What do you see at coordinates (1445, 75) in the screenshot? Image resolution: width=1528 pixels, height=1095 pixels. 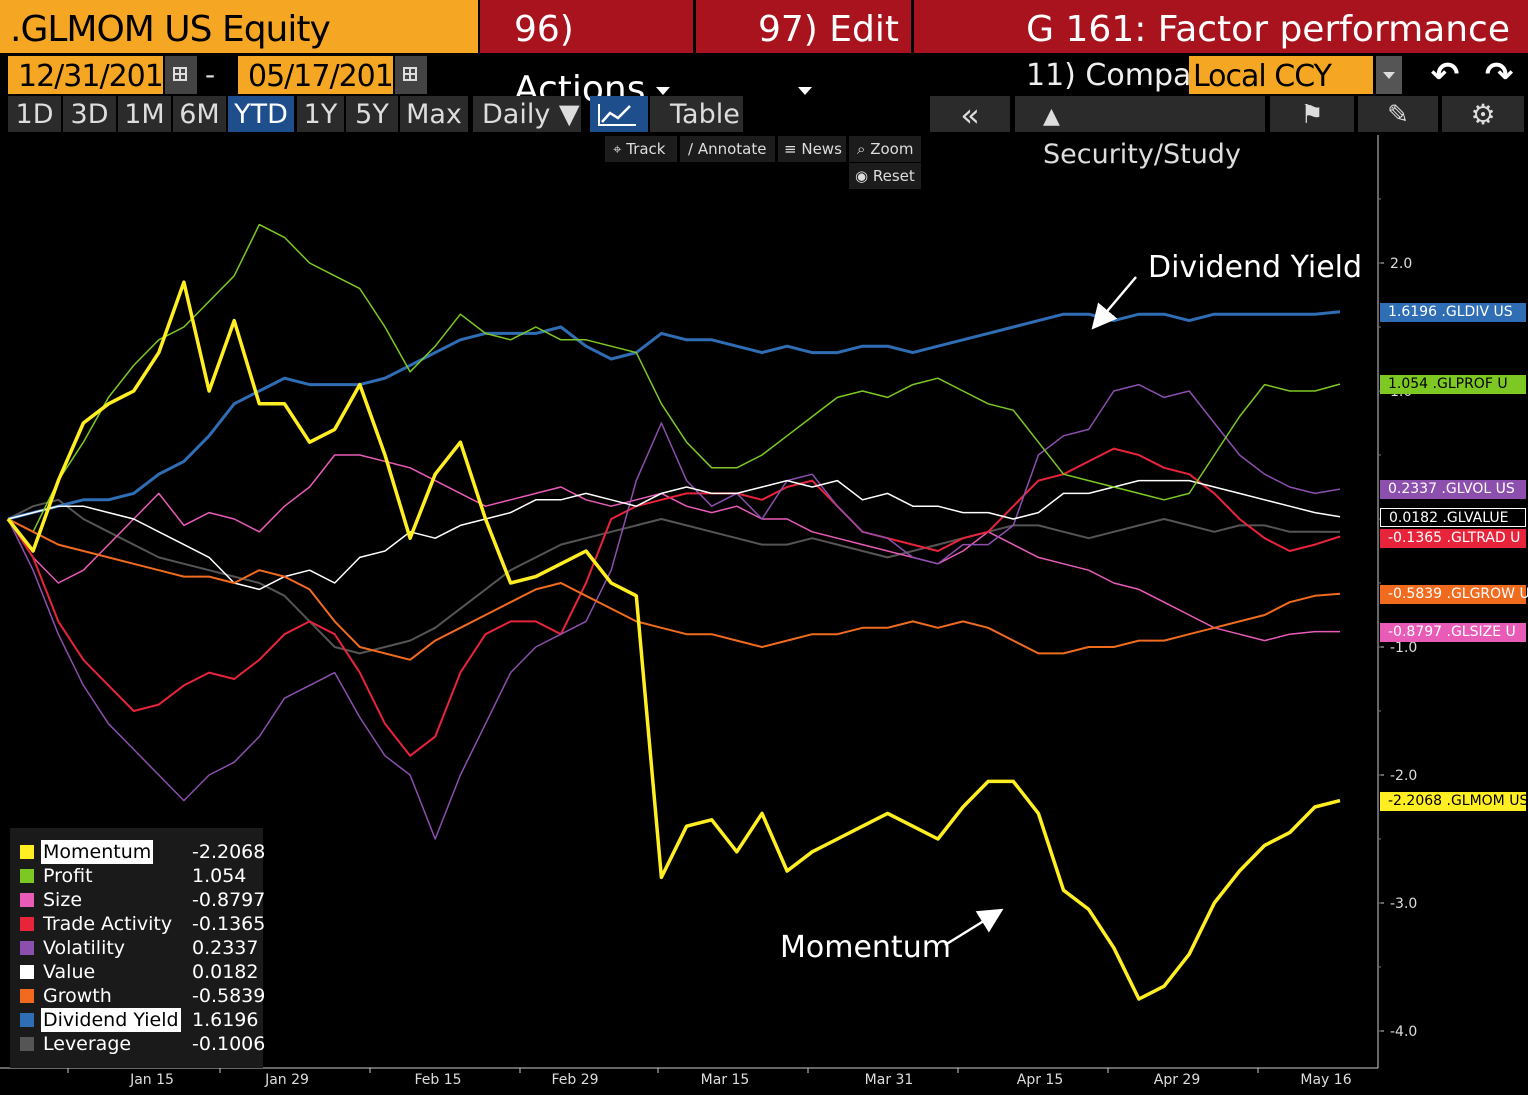 I see `undo-icon: ↶` at bounding box center [1445, 75].